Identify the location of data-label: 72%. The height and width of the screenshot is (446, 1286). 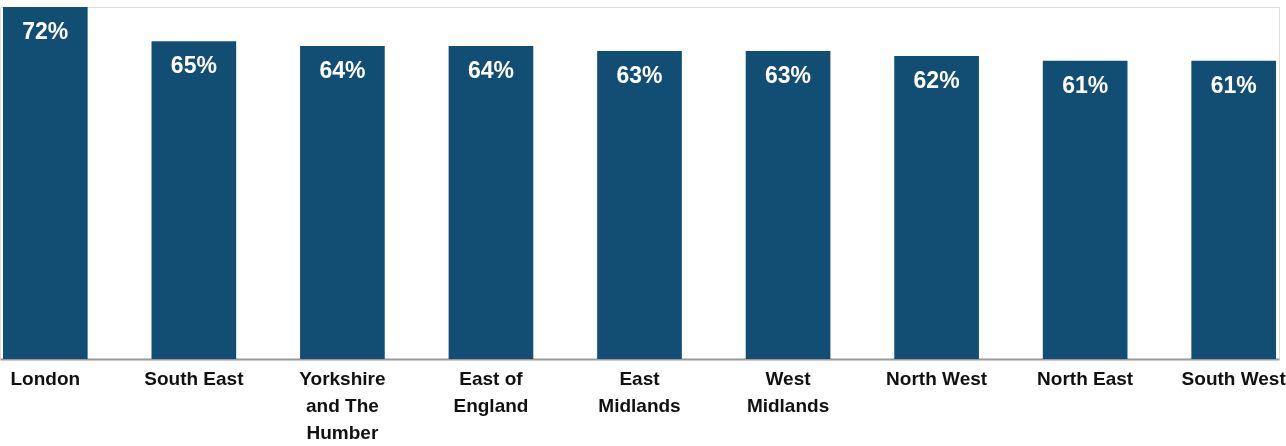
(45, 31).